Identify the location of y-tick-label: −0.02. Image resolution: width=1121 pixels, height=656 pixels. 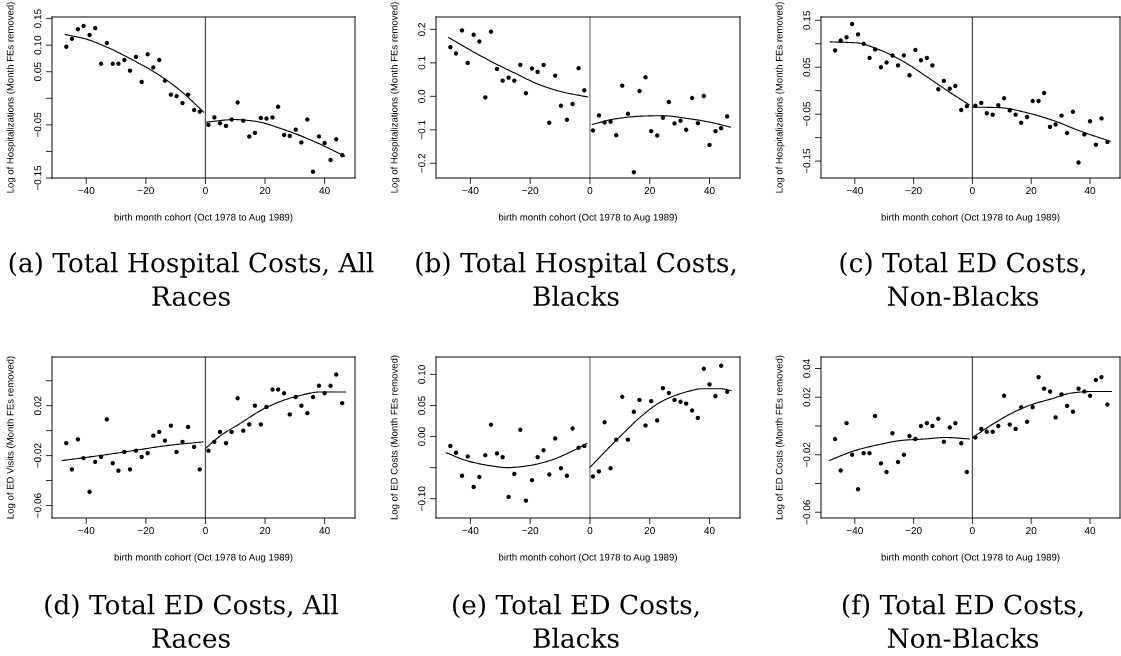
(38, 455).